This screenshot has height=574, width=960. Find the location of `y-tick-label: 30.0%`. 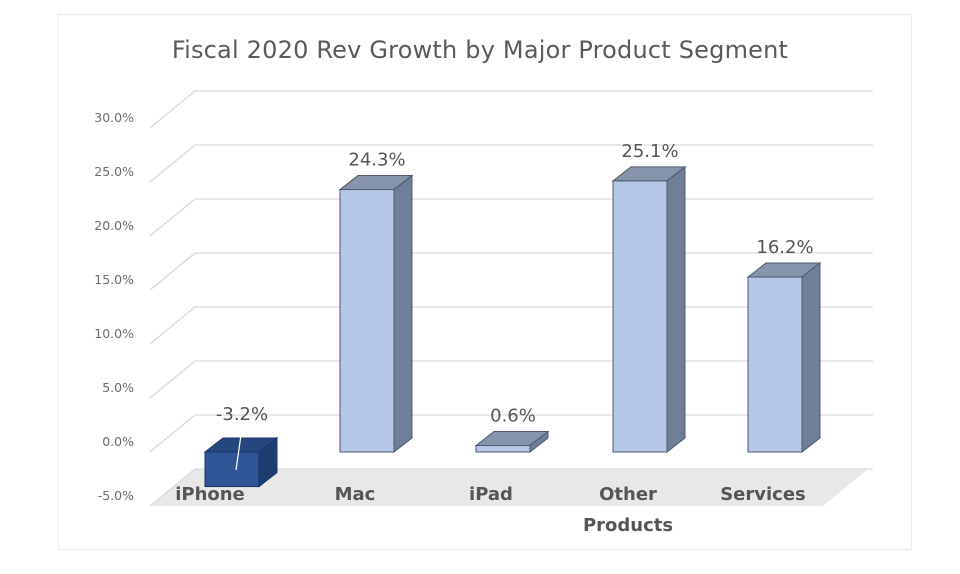

y-tick-label: 30.0% is located at coordinates (114, 117).